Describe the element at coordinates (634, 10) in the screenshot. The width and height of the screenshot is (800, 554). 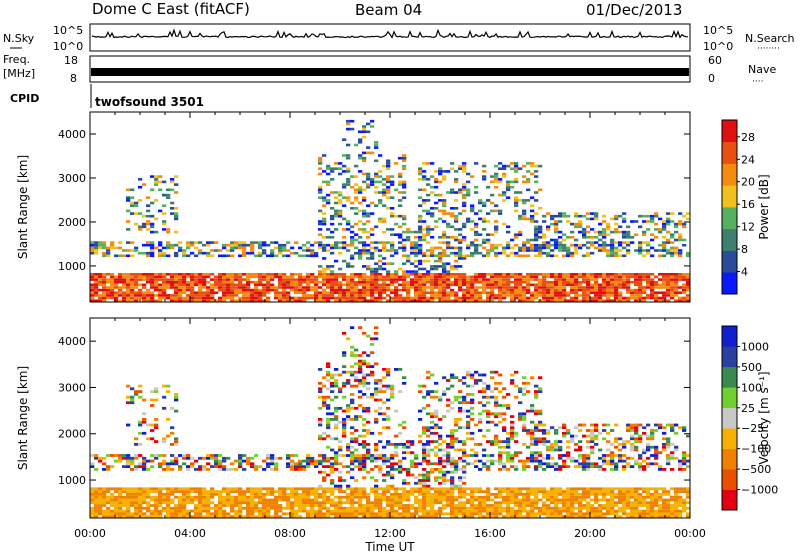
I see `date-title: 01/Dec/2013` at that location.